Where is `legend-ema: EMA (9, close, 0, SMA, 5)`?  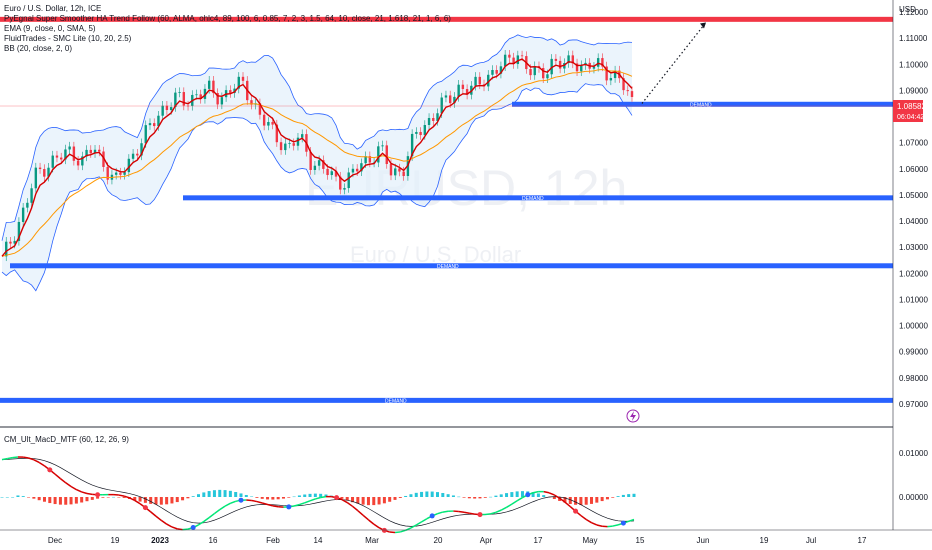 legend-ema: EMA (9, close, 0, SMA, 5) is located at coordinates (50, 28).